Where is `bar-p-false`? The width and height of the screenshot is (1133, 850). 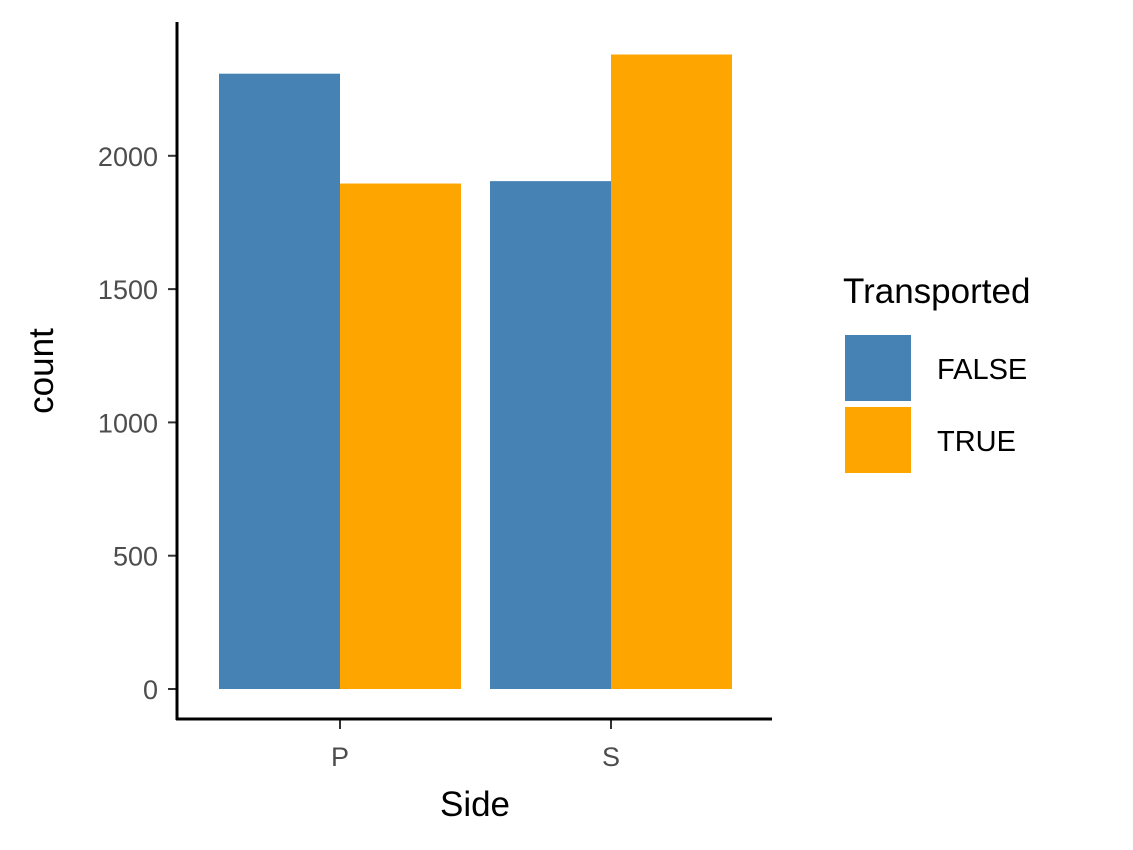 bar-p-false is located at coordinates (279, 381).